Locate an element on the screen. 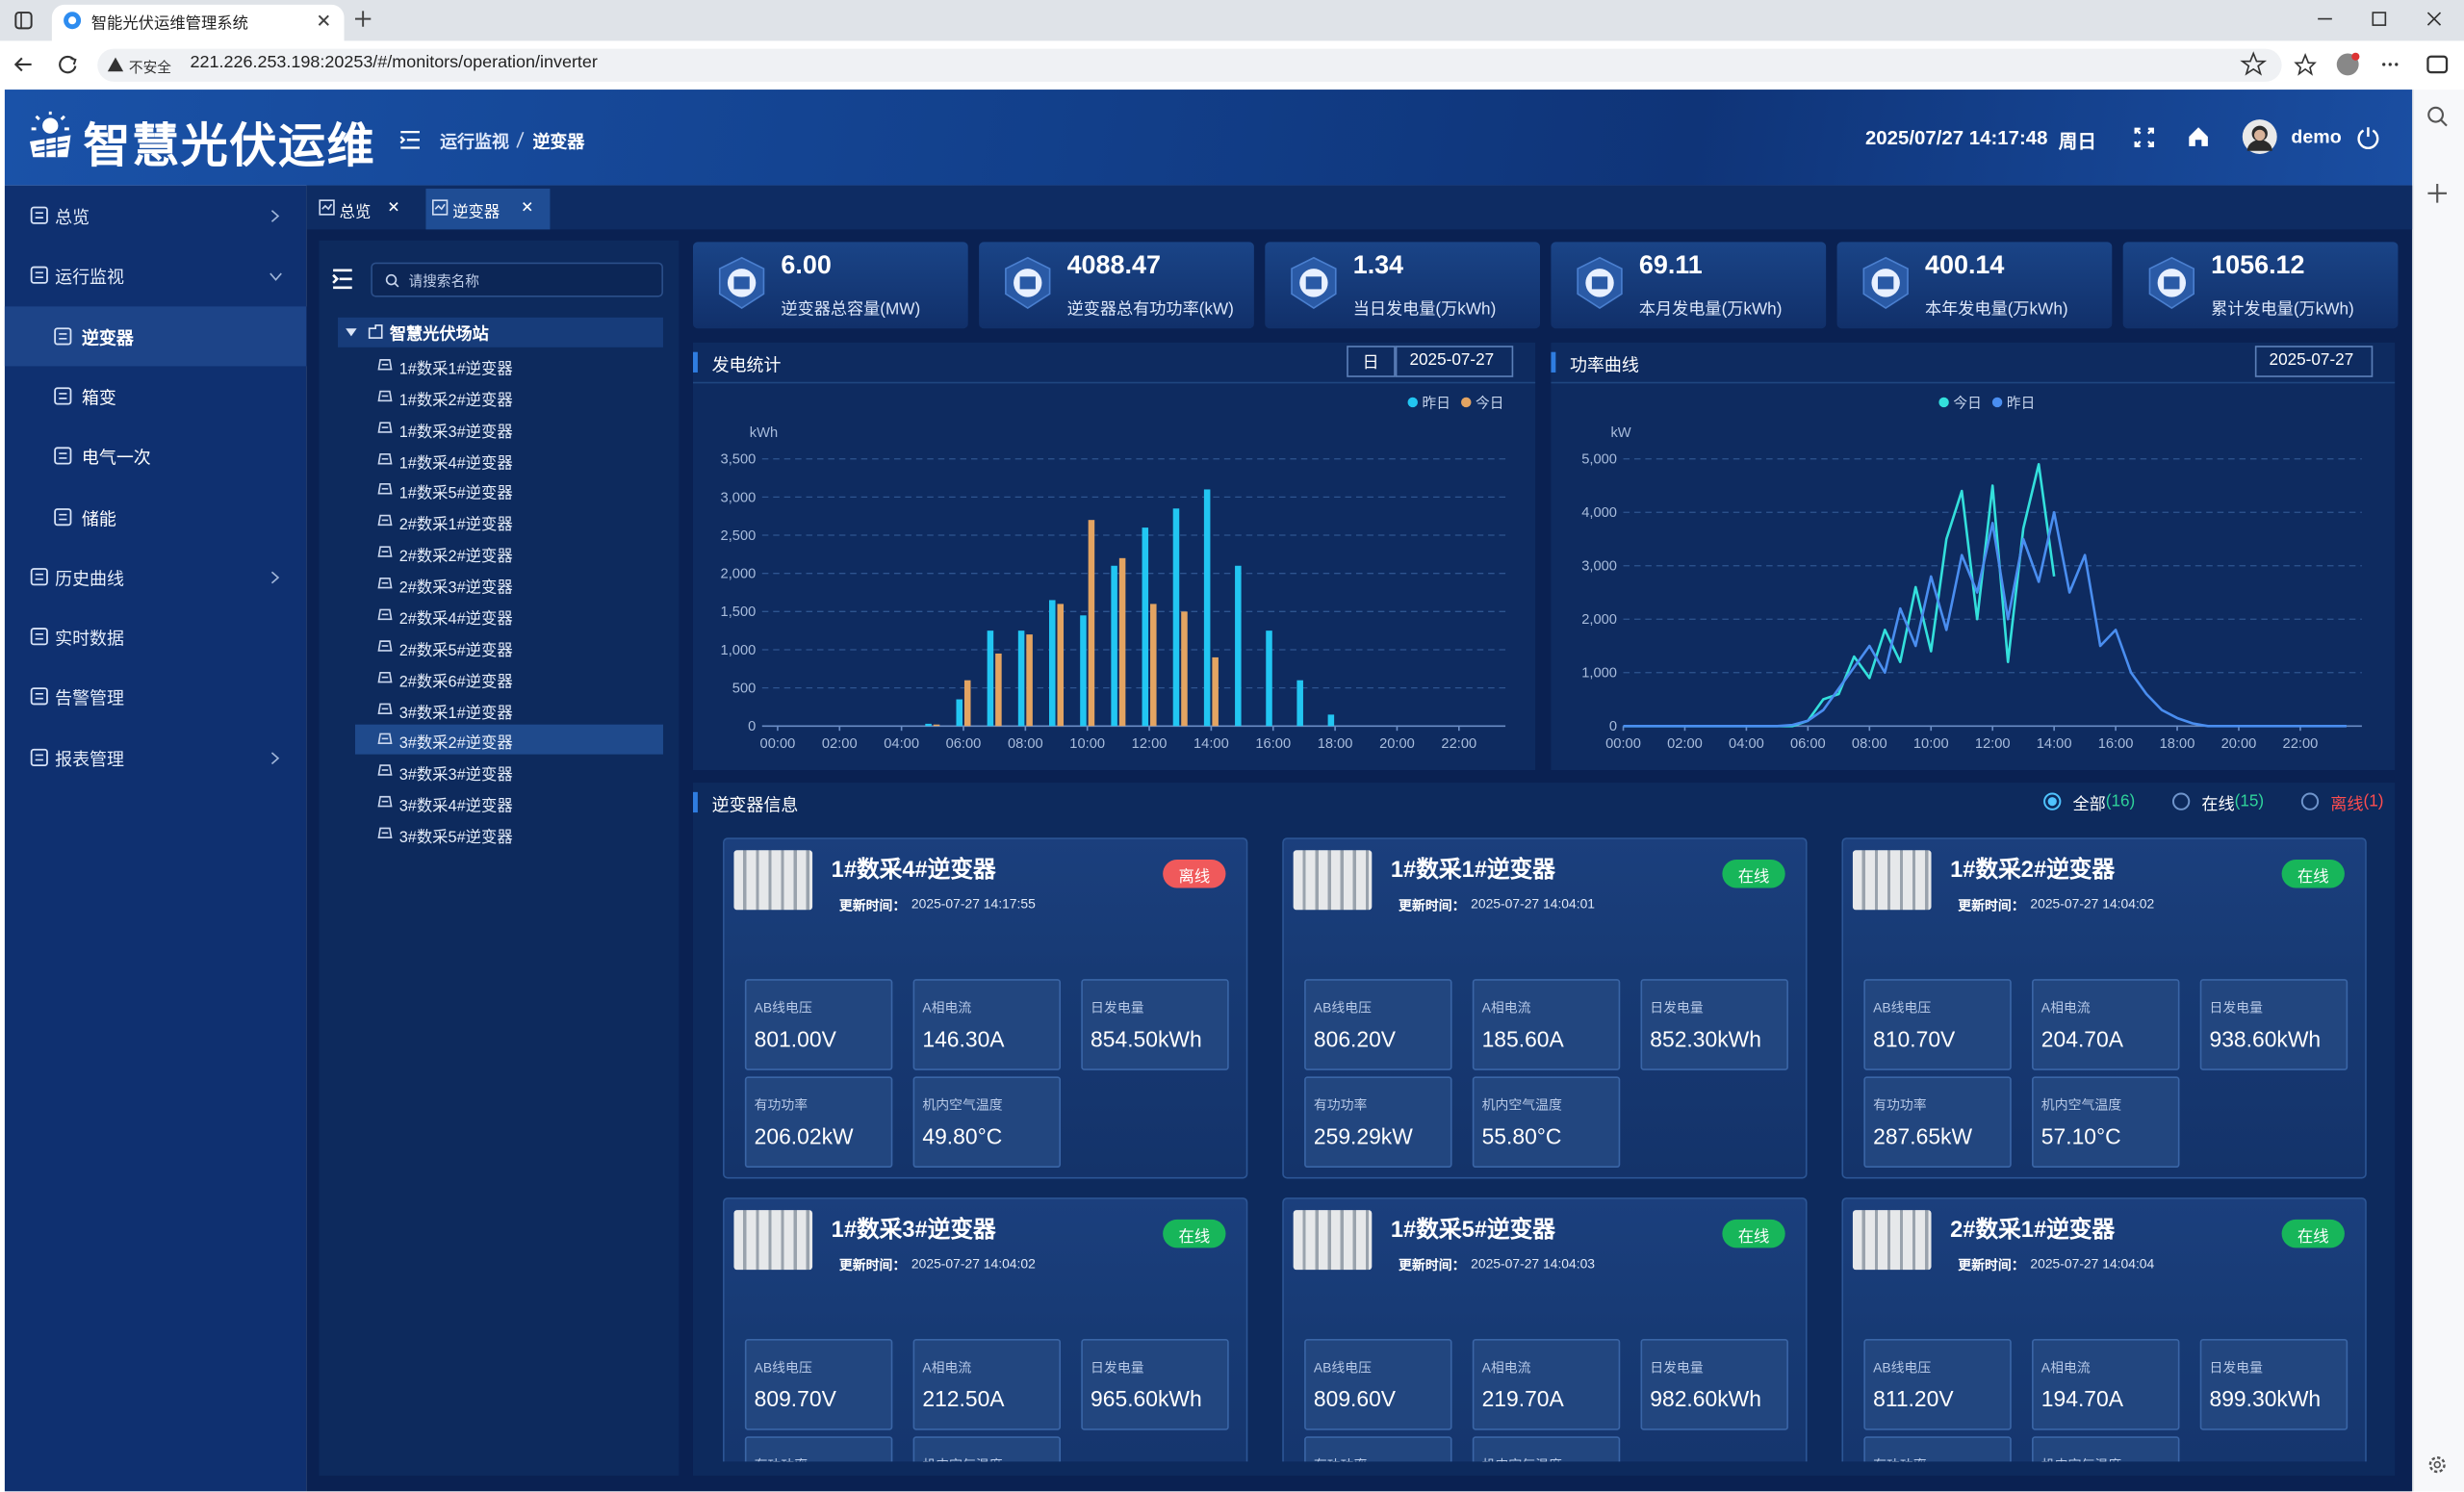 The image size is (2464, 1492). tree-item: 3#数采3#逆变器 is located at coordinates (455, 776).